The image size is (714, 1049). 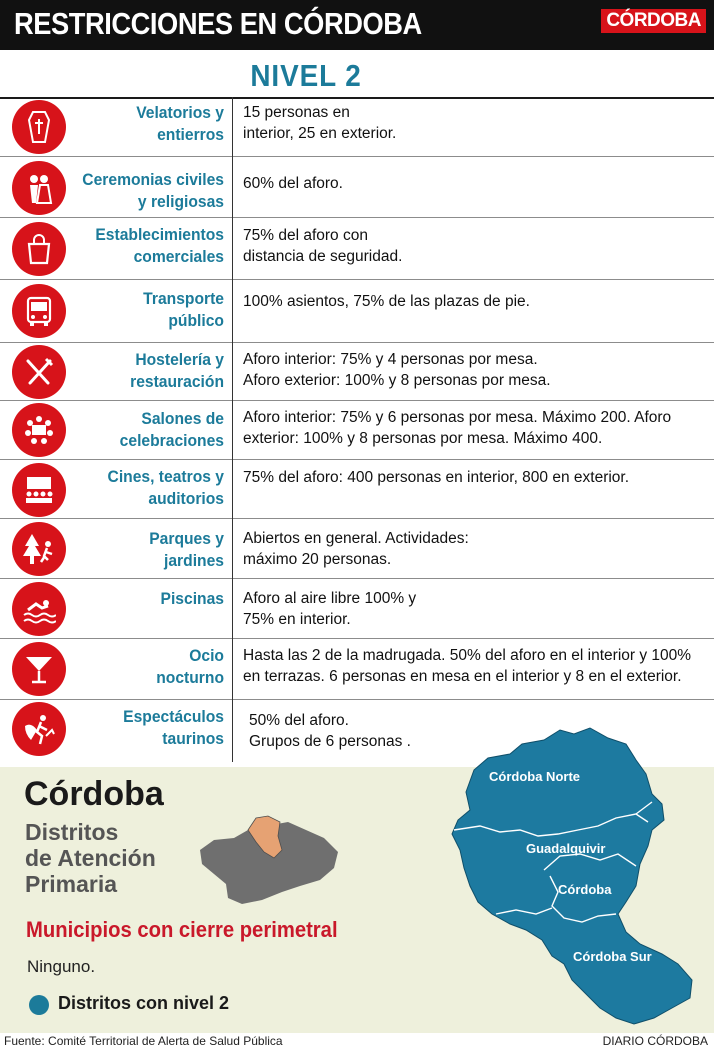 What do you see at coordinates (330, 598) in the screenshot?
I see `restriction-text: Aforo al aire libre 100% y` at bounding box center [330, 598].